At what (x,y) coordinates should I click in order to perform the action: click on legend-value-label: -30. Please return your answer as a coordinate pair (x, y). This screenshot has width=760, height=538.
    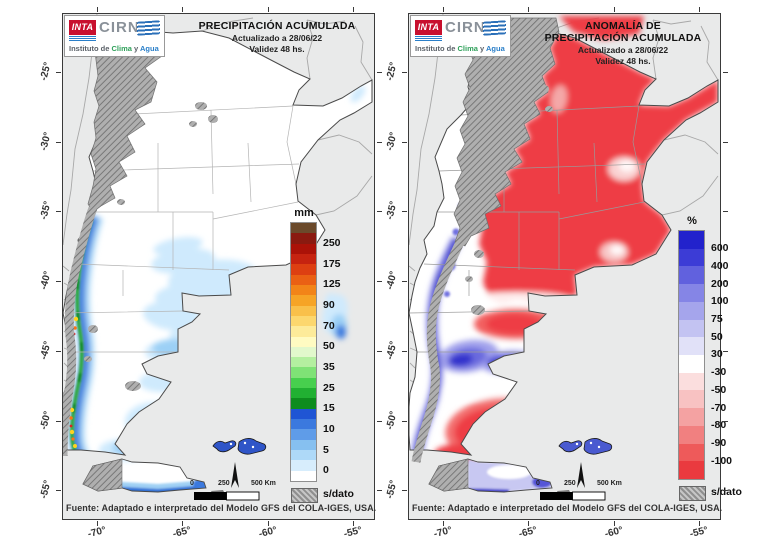
    Looking at the image, I should click on (719, 372).